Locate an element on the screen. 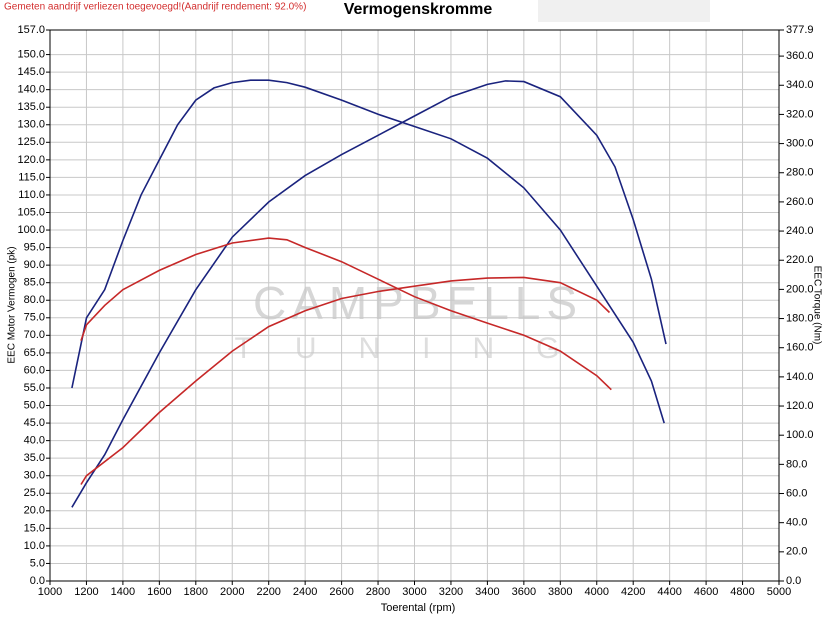 The image size is (837, 624). y-tick-label: 125.0 is located at coordinates (31, 142).